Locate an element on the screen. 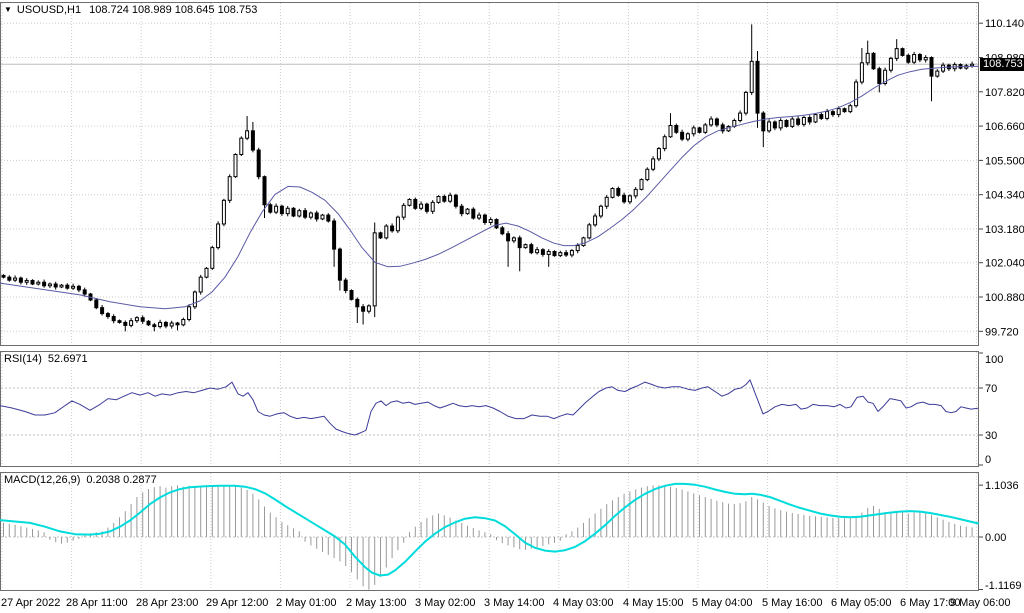 Image resolution: width=1024 pixels, height=613 pixels. rsi-indicator-label: RSI(14) 52.6971 is located at coordinates (46, 359).